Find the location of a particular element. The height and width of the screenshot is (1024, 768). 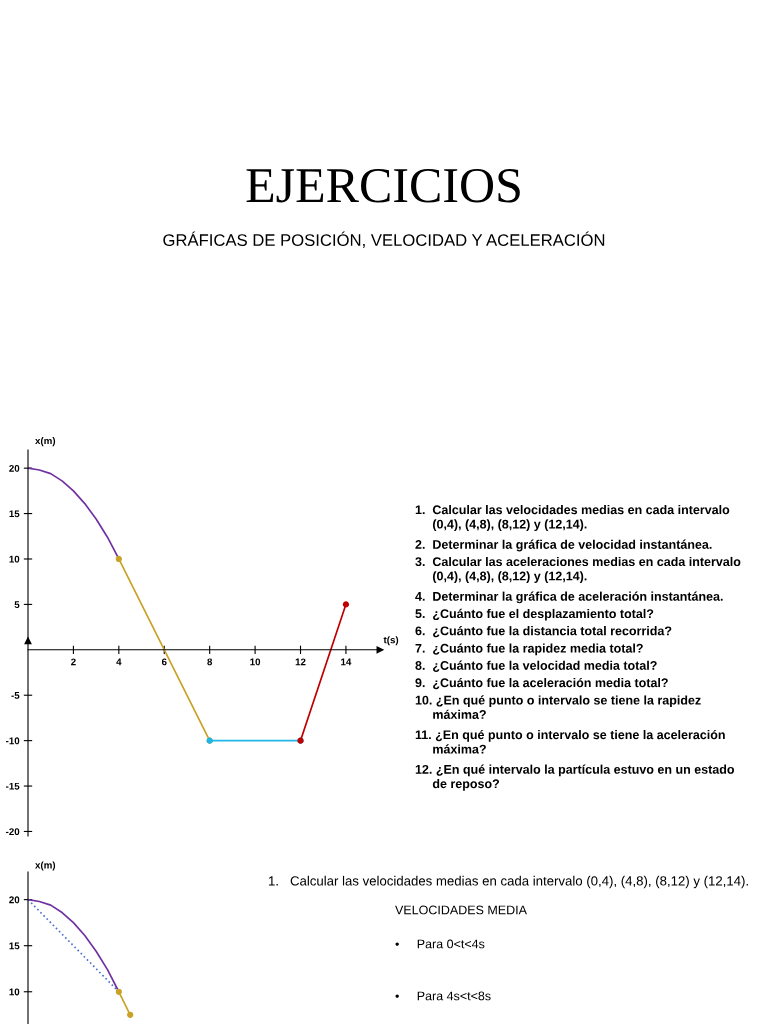

x-tick-label: 6 is located at coordinates (164, 662).